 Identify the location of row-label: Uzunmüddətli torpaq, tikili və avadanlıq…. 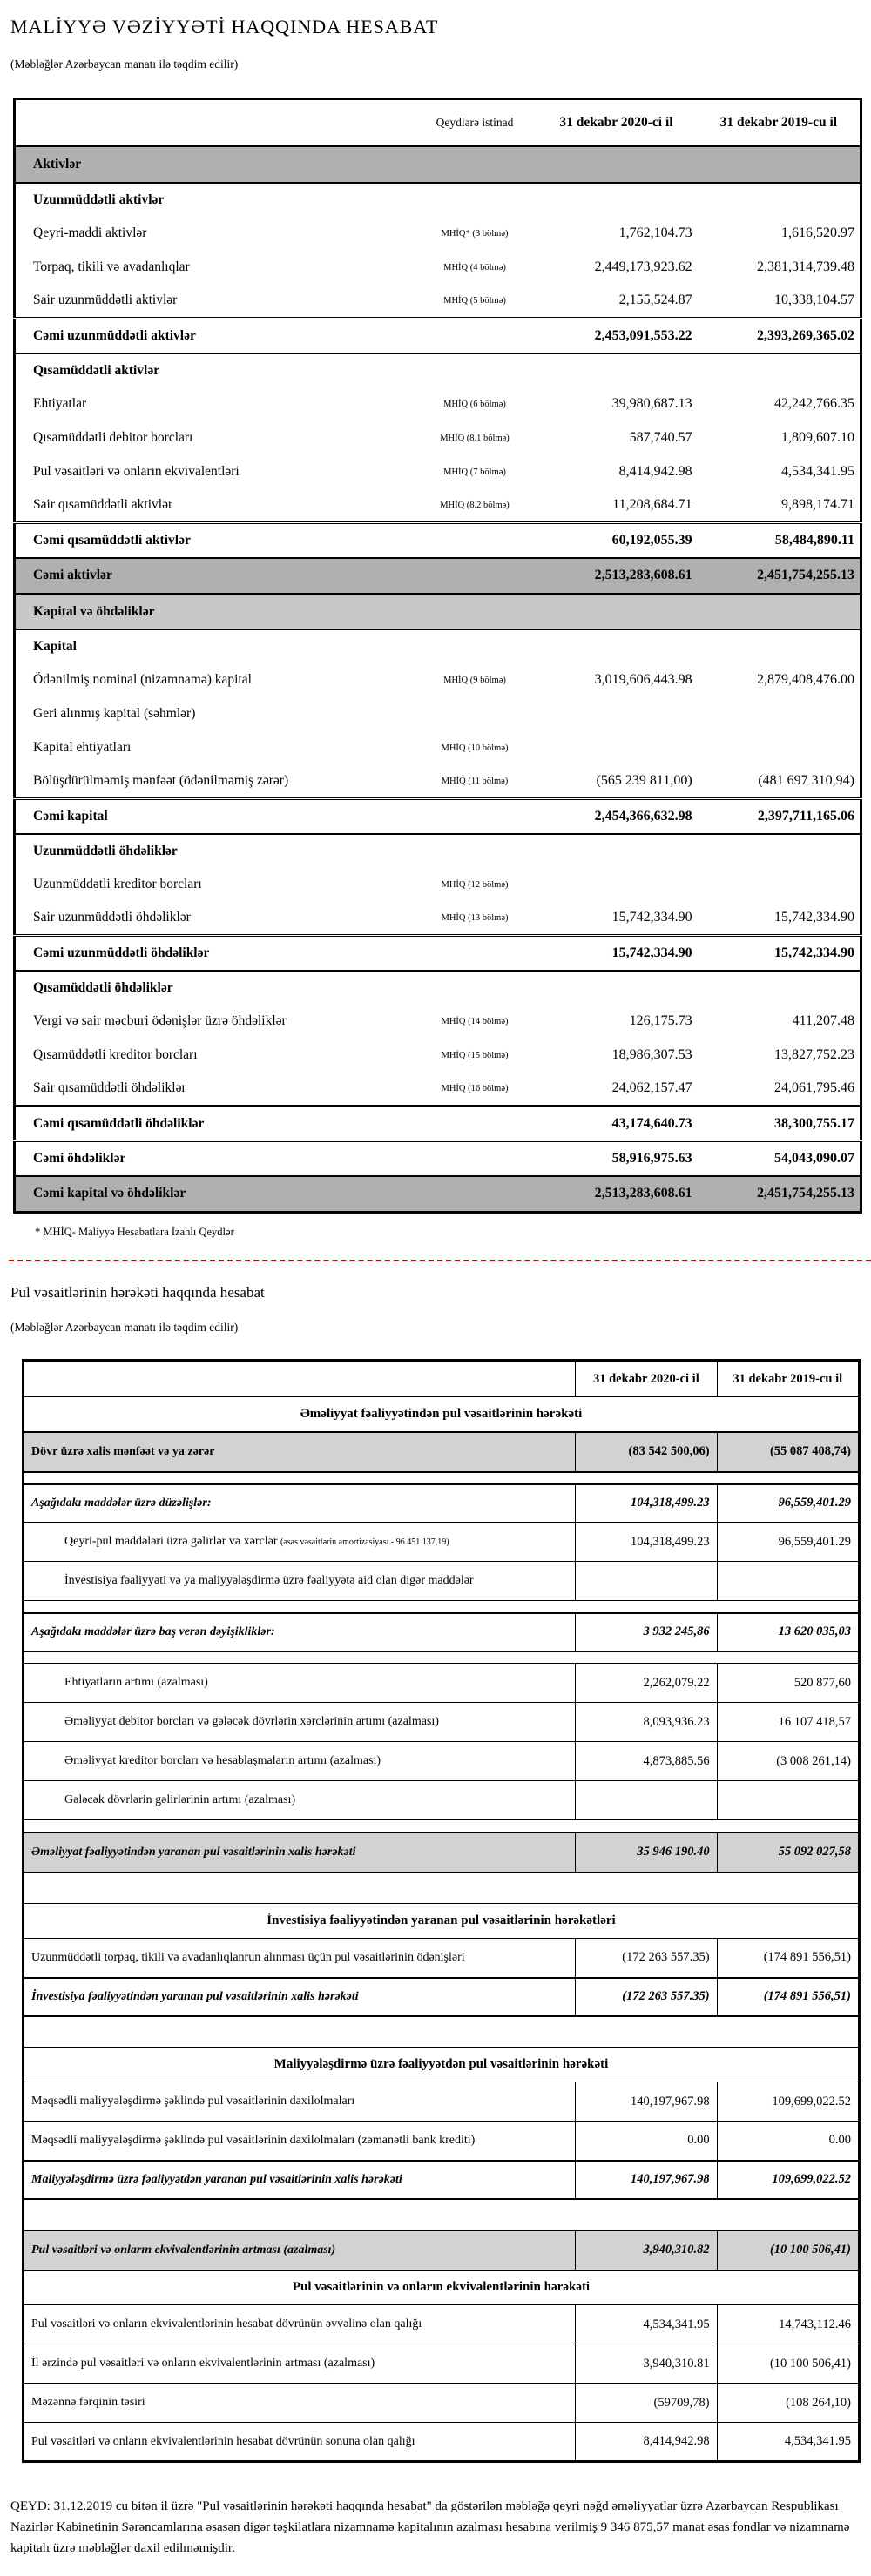
(299, 1958).